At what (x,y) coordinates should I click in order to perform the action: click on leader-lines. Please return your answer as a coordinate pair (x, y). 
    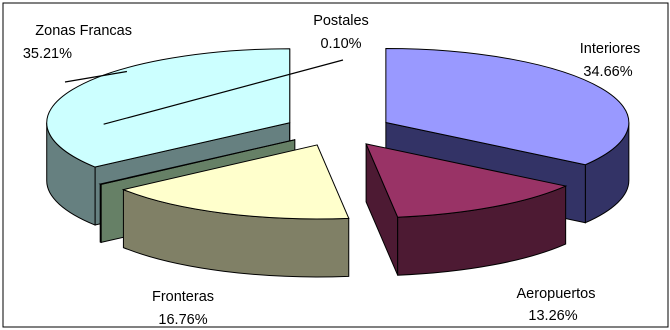
    Looking at the image, I should click on (204, 92).